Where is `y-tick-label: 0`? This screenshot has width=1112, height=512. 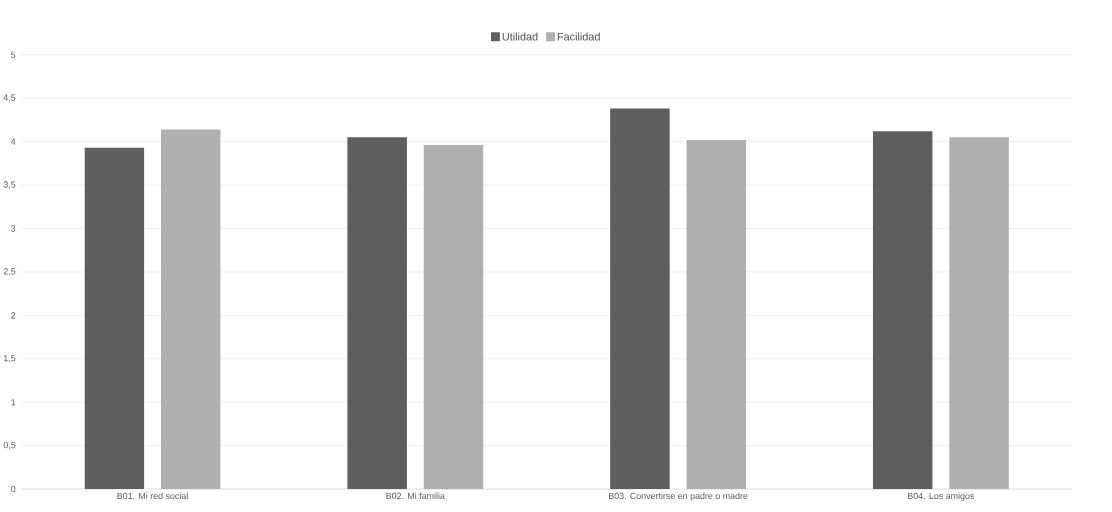 y-tick-label: 0 is located at coordinates (13, 489).